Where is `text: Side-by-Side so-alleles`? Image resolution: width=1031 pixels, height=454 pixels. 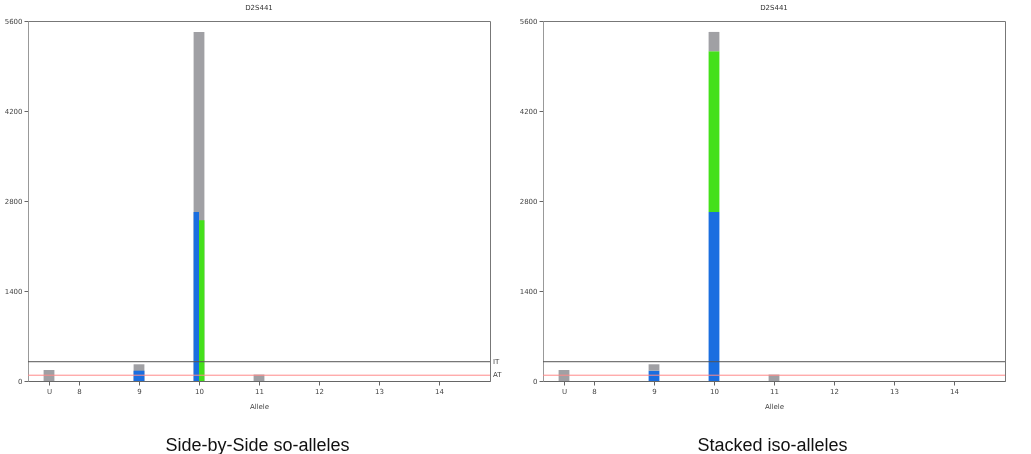 text: Side-by-Side so-alleles is located at coordinates (257, 444).